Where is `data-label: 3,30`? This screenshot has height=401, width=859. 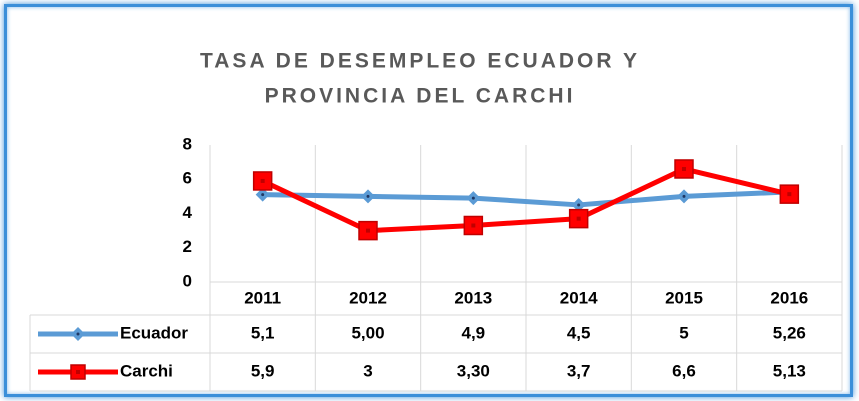 data-label: 3,30 is located at coordinates (473, 370).